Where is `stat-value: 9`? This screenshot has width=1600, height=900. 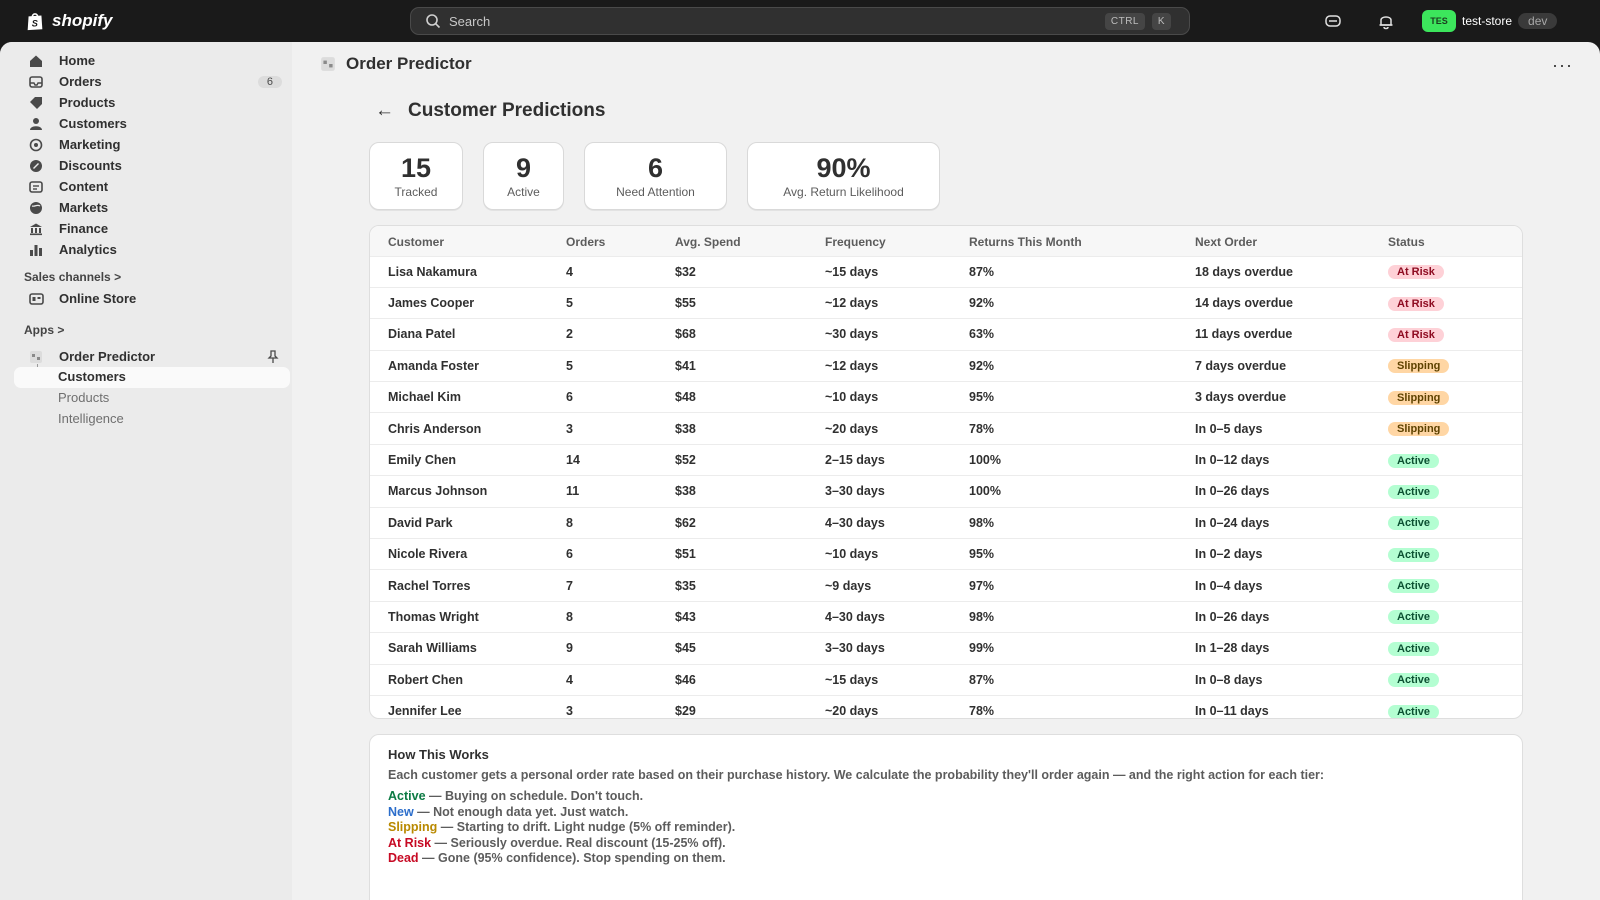 stat-value: 9 is located at coordinates (523, 168).